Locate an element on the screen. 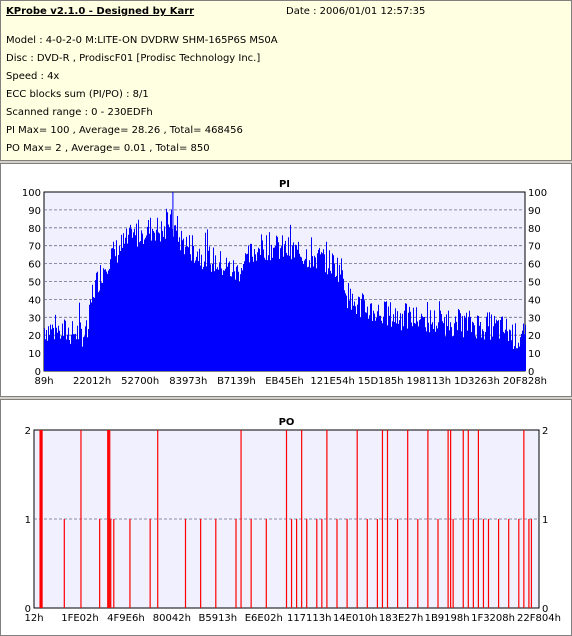 The width and height of the screenshot is (572, 636). po-xtick: 4F9E6h is located at coordinates (126, 618).